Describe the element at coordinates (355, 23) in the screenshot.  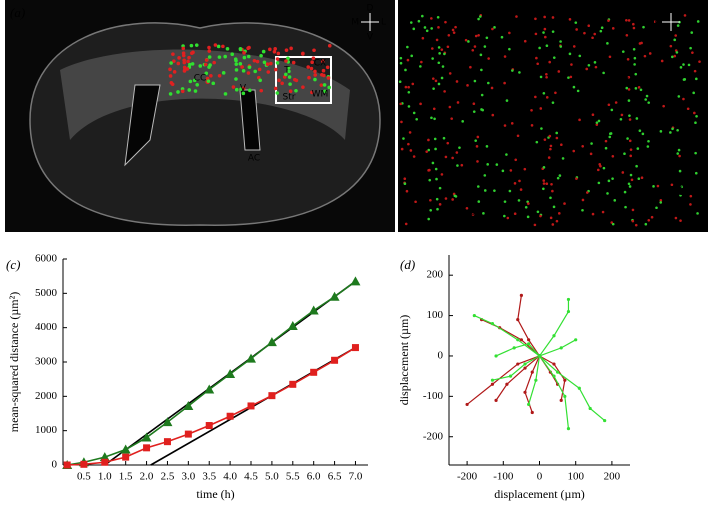
I see `compass-label: M` at that location.